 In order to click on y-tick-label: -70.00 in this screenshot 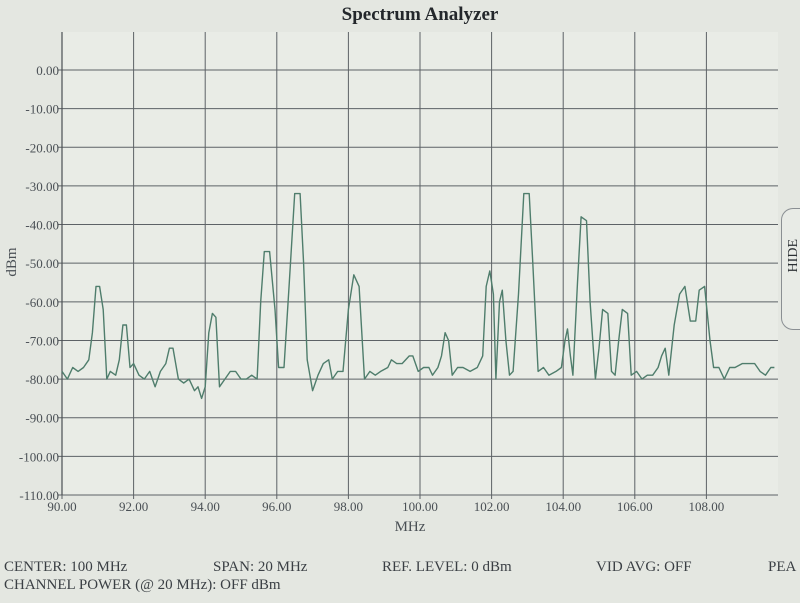, I will do `click(42, 340)`.